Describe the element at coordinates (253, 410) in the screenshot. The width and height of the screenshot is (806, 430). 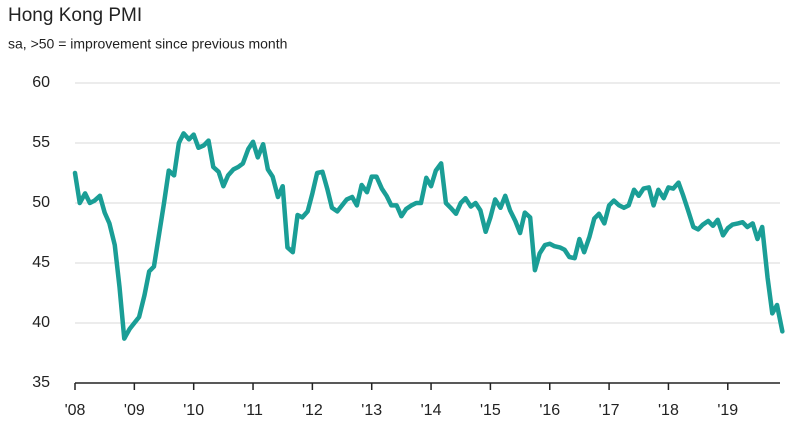
I see `x-tick-label: '11` at that location.